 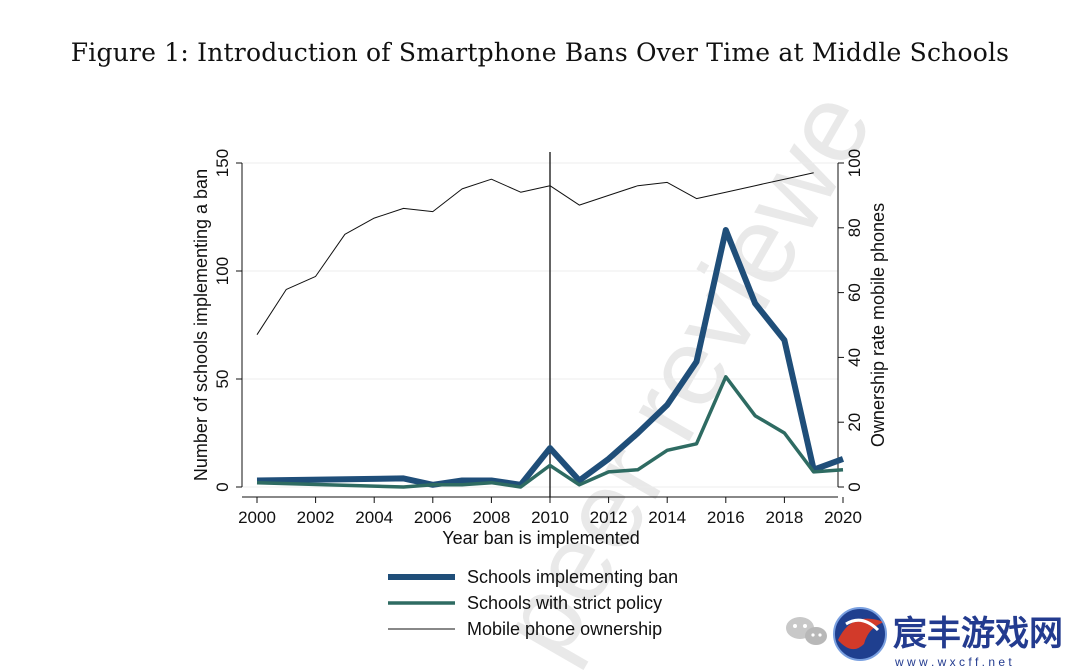 I want to click on y-right-tick-label: 60, so click(x=854, y=292).